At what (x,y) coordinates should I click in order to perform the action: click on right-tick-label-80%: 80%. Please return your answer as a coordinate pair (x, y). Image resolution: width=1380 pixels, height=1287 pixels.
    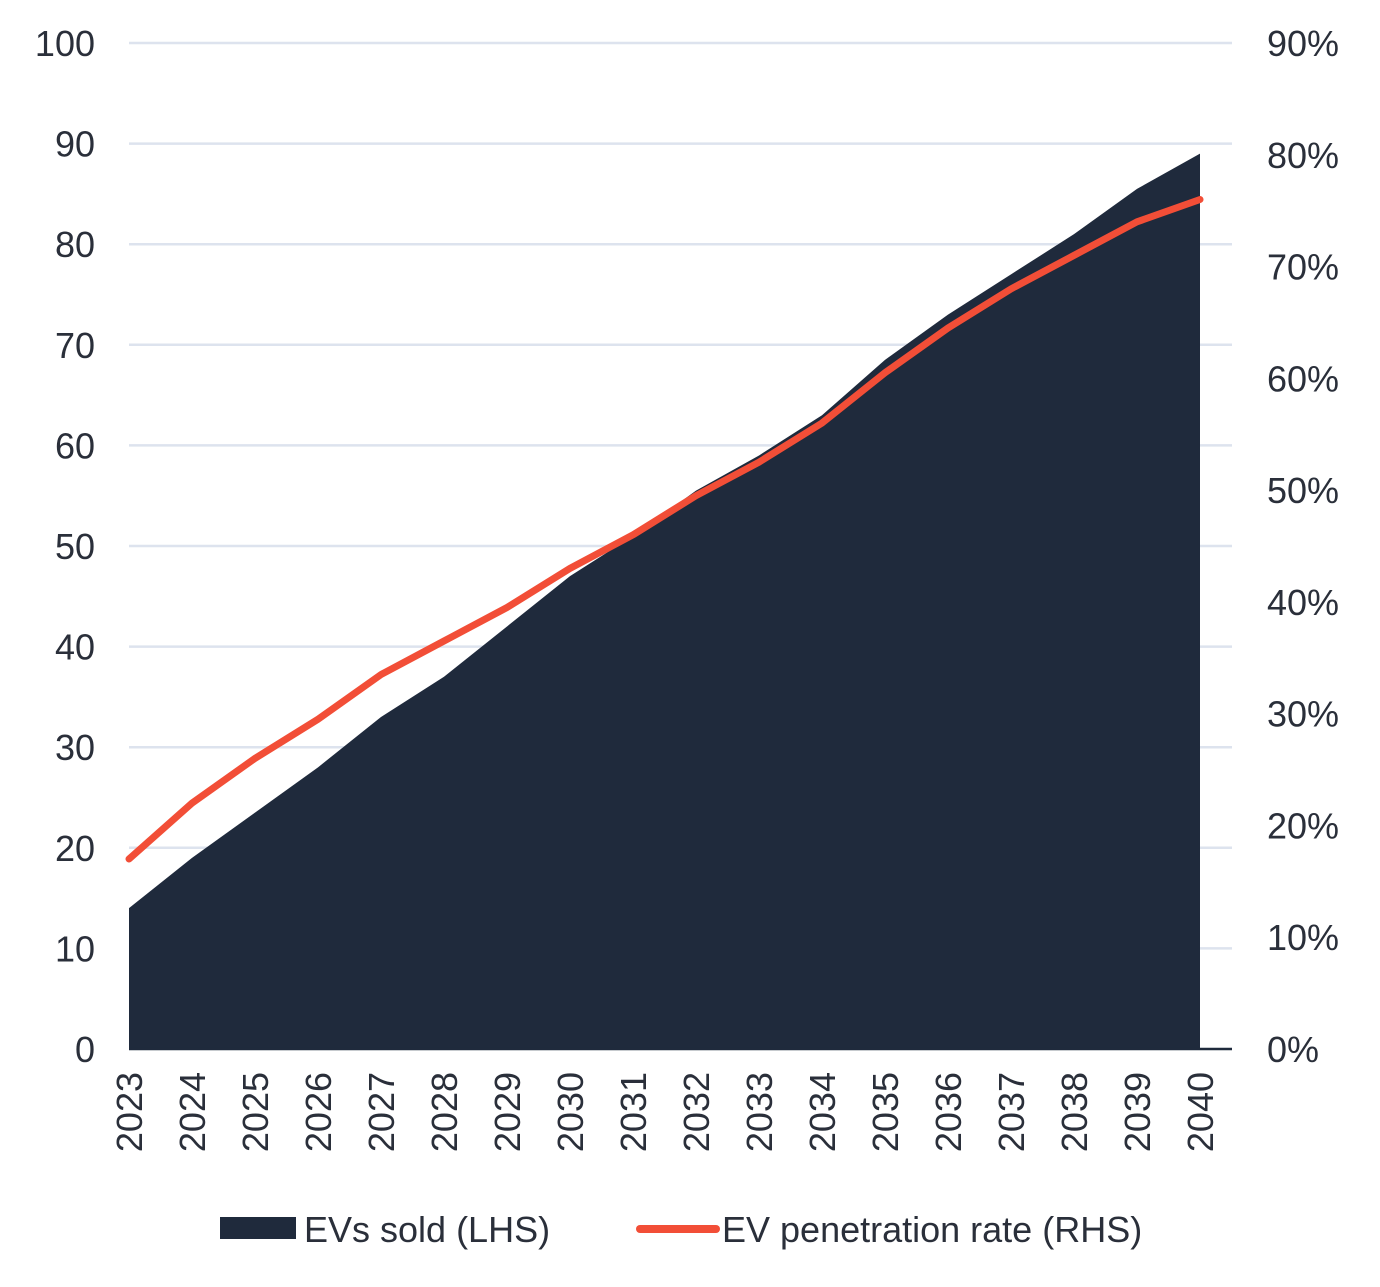
    Looking at the image, I should click on (1303, 155).